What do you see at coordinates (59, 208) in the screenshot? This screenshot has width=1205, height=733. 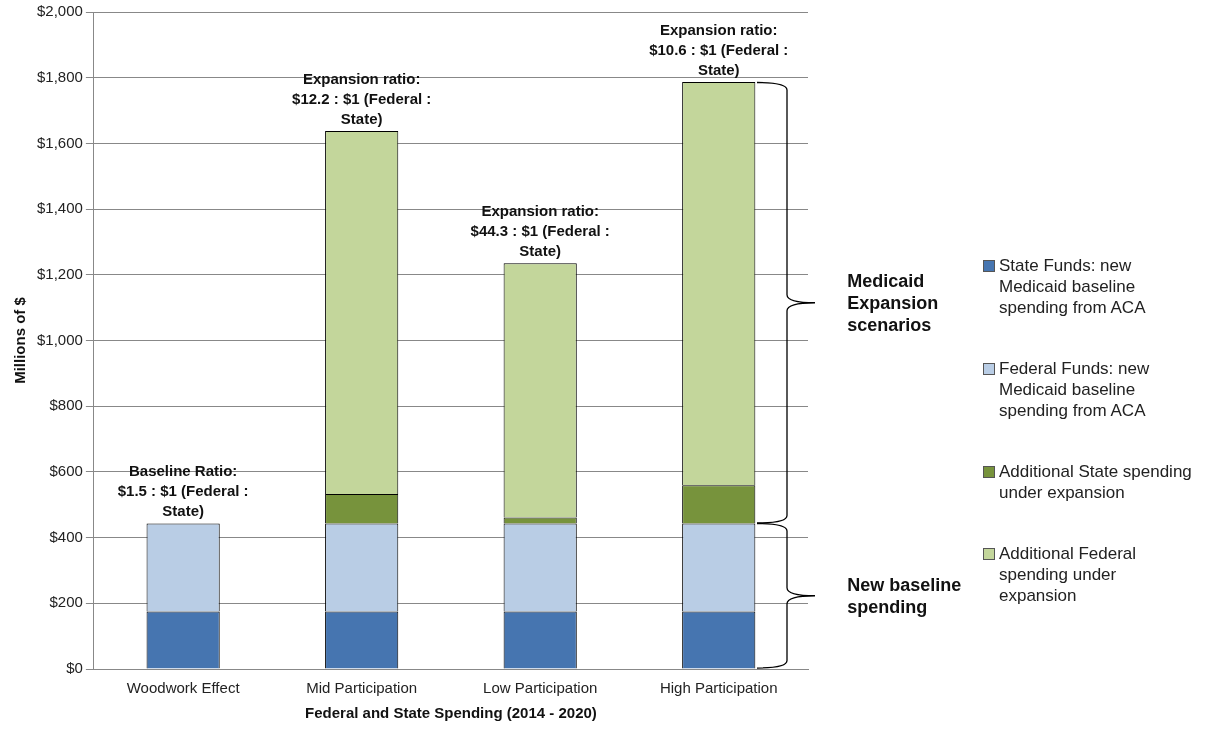 I see `y-tick-label: $1,400` at bounding box center [59, 208].